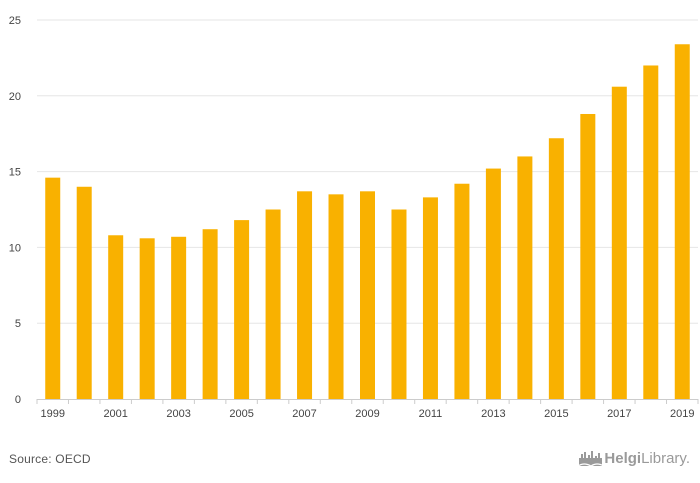 This screenshot has height=483, width=700. Describe the element at coordinates (84, 292) in the screenshot. I see `bar-2000` at that location.